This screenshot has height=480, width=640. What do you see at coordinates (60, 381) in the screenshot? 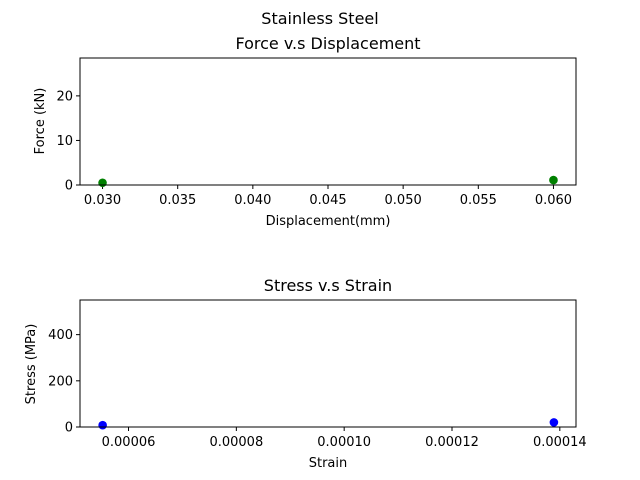
I see `y-tick-label: 200` at bounding box center [60, 381].